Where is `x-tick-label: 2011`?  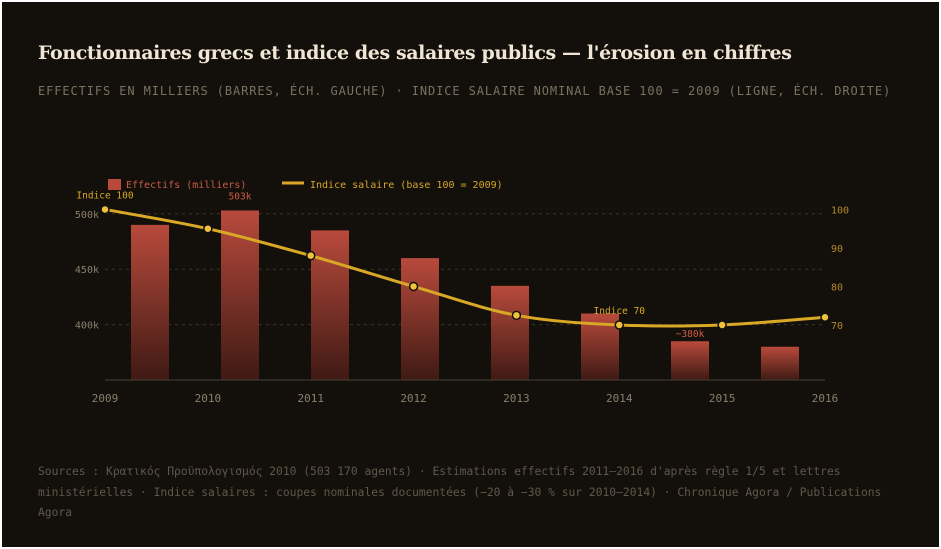 x-tick-label: 2011 is located at coordinates (310, 398).